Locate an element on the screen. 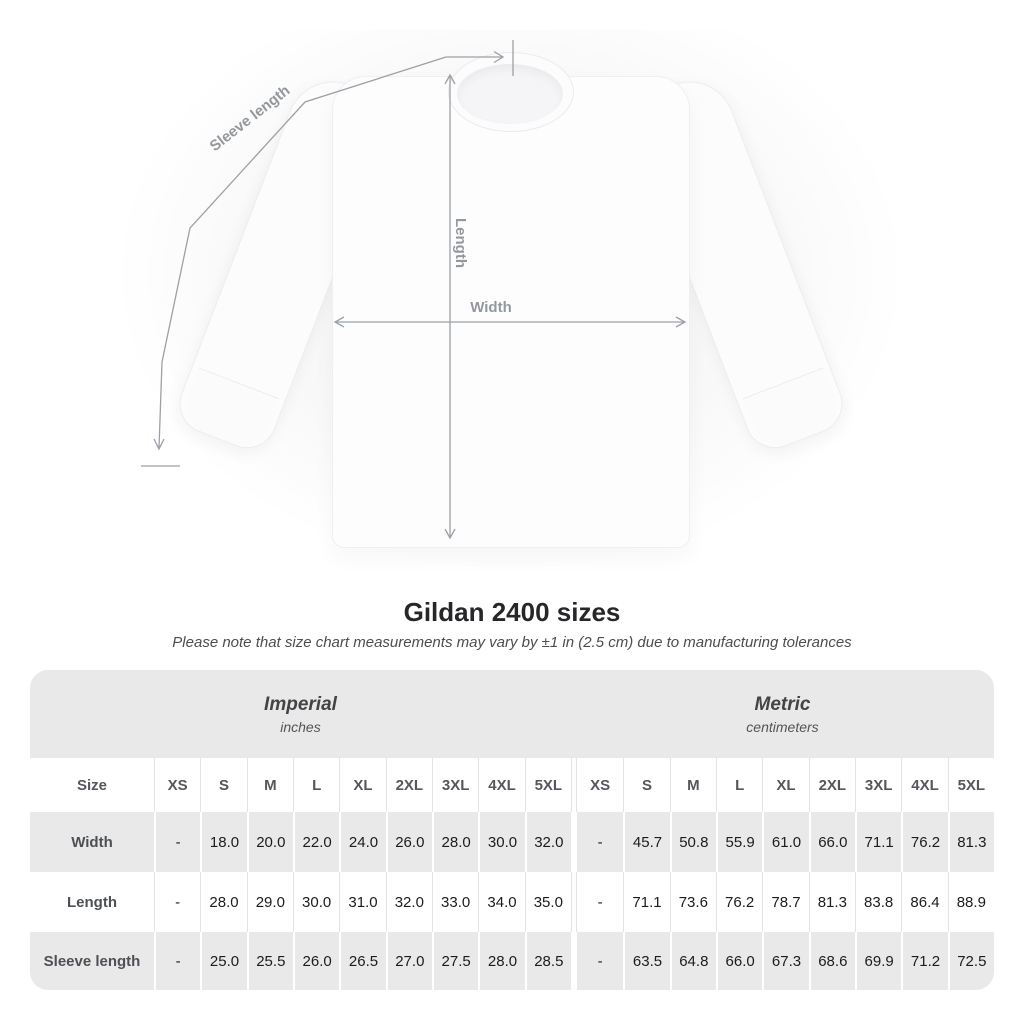 The width and height of the screenshot is (1024, 1024). header-cell-imperial-2xl: 2XL is located at coordinates (408, 785).